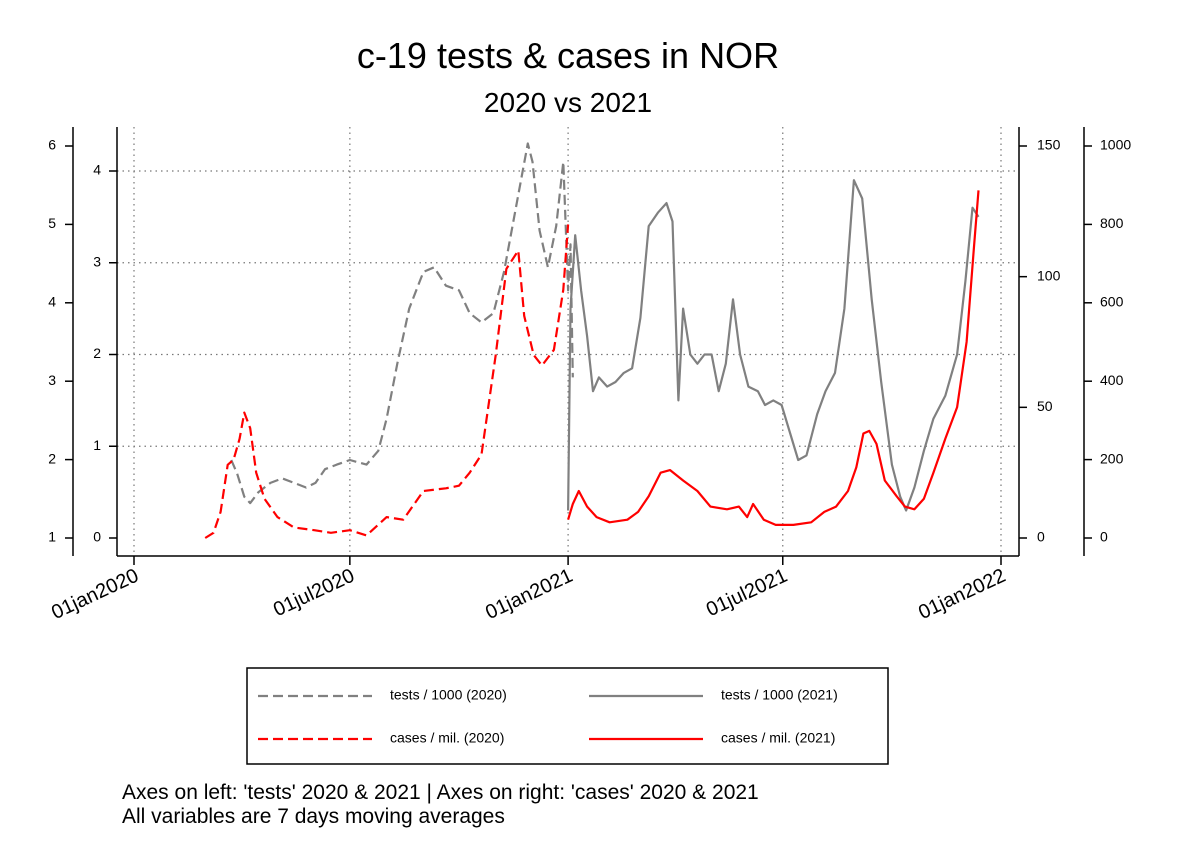  I want to click on tick-label-x: 01jan2021, so click(529, 594).